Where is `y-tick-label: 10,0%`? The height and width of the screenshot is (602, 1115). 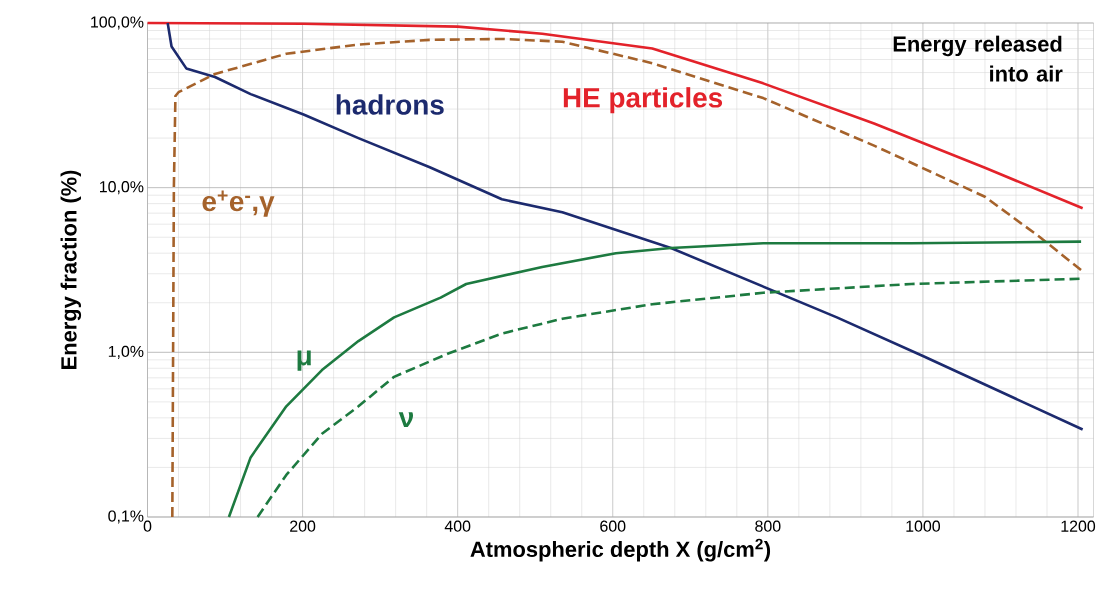
y-tick-label: 10,0% is located at coordinates (122, 188).